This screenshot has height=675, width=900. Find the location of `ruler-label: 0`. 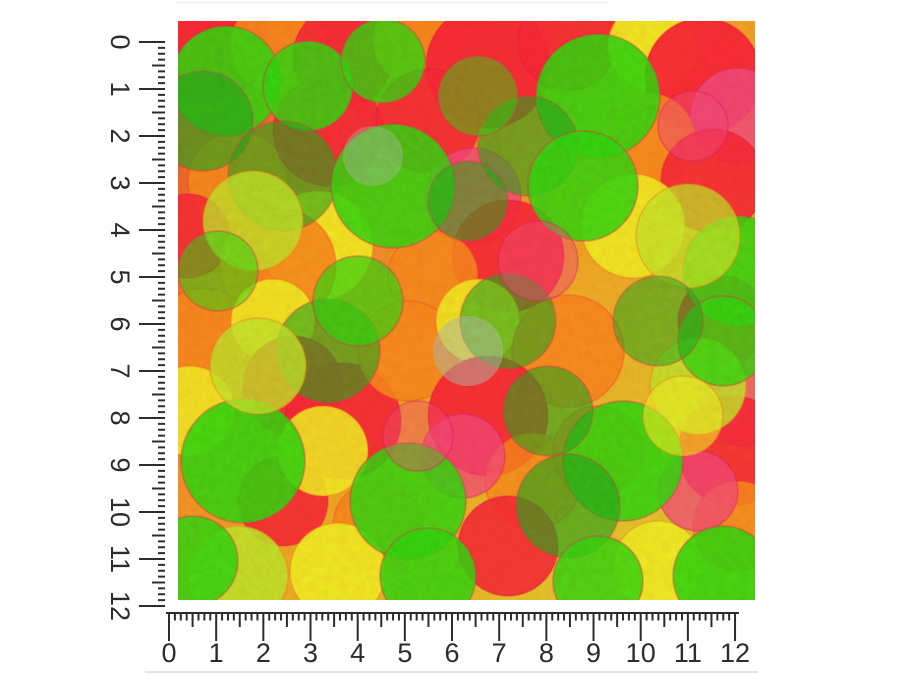

ruler-label: 0 is located at coordinates (168, 653).